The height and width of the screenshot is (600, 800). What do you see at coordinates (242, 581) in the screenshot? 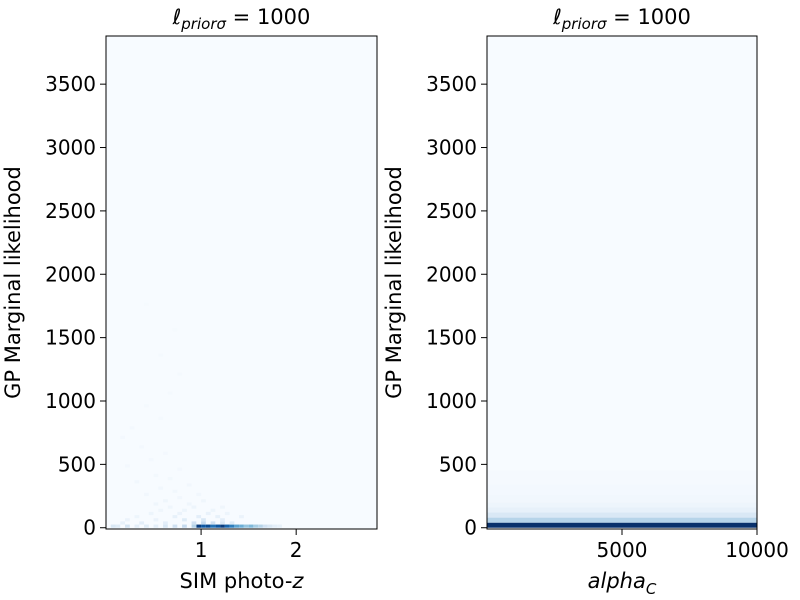
I see `x-axis-label: SIM photo-z` at bounding box center [242, 581].